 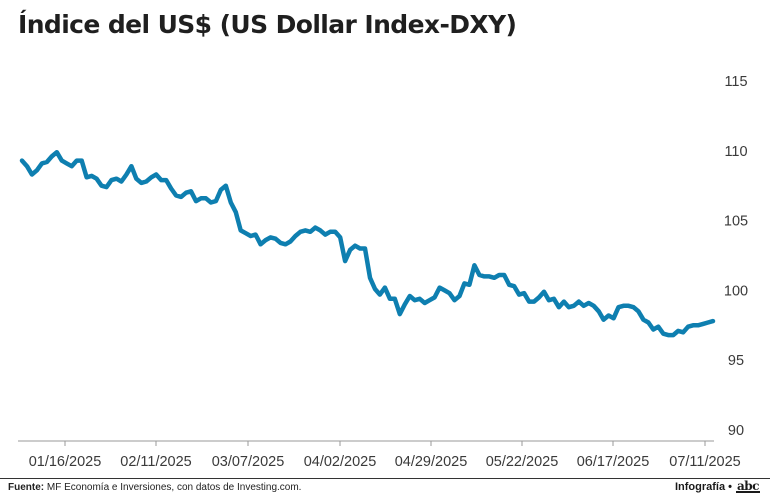 What do you see at coordinates (156, 462) in the screenshot?
I see `x-tick-label: 02/11/2025` at bounding box center [156, 462].